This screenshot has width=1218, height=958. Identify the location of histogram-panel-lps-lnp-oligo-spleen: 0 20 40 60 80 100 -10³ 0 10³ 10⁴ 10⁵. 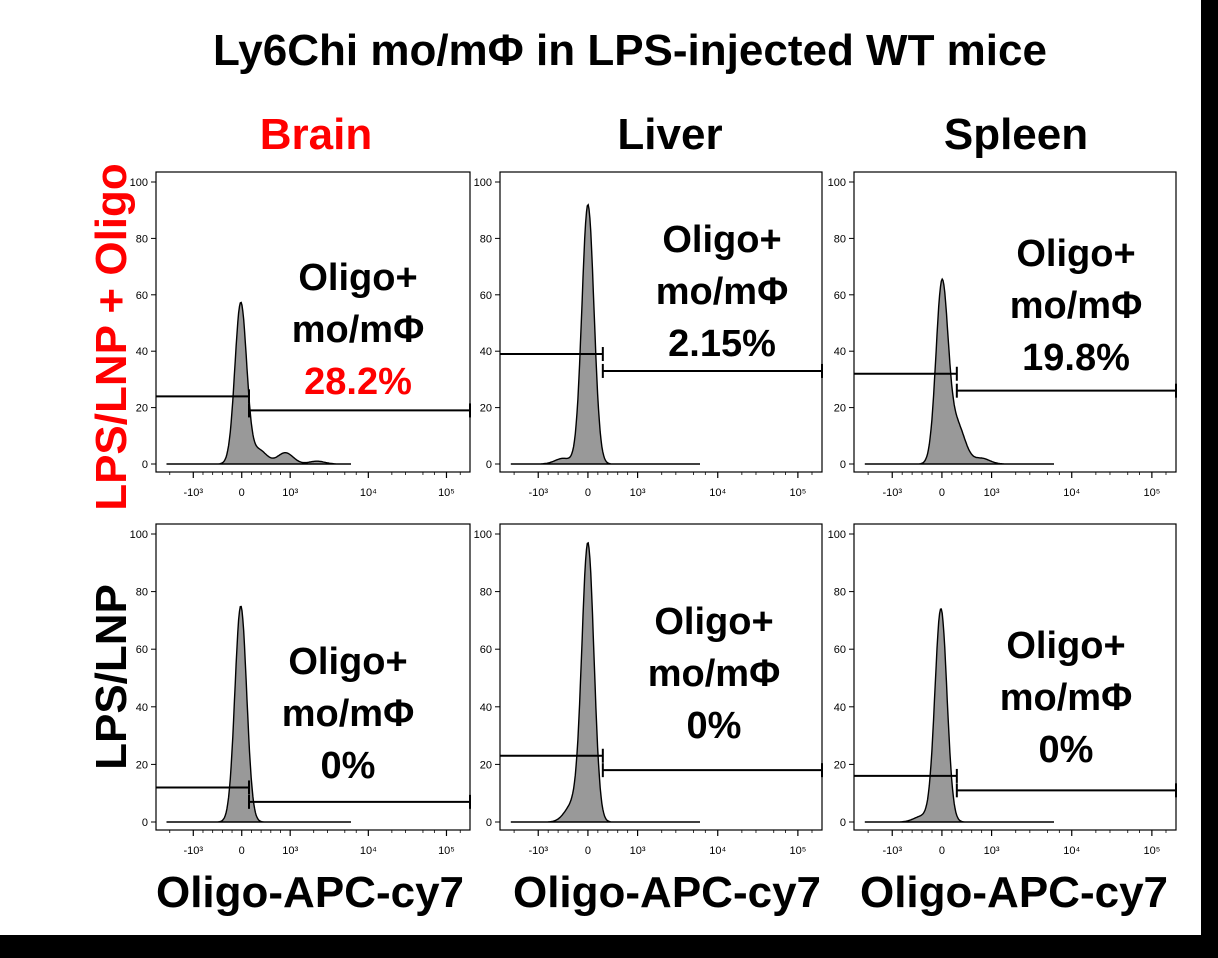
(1002, 335).